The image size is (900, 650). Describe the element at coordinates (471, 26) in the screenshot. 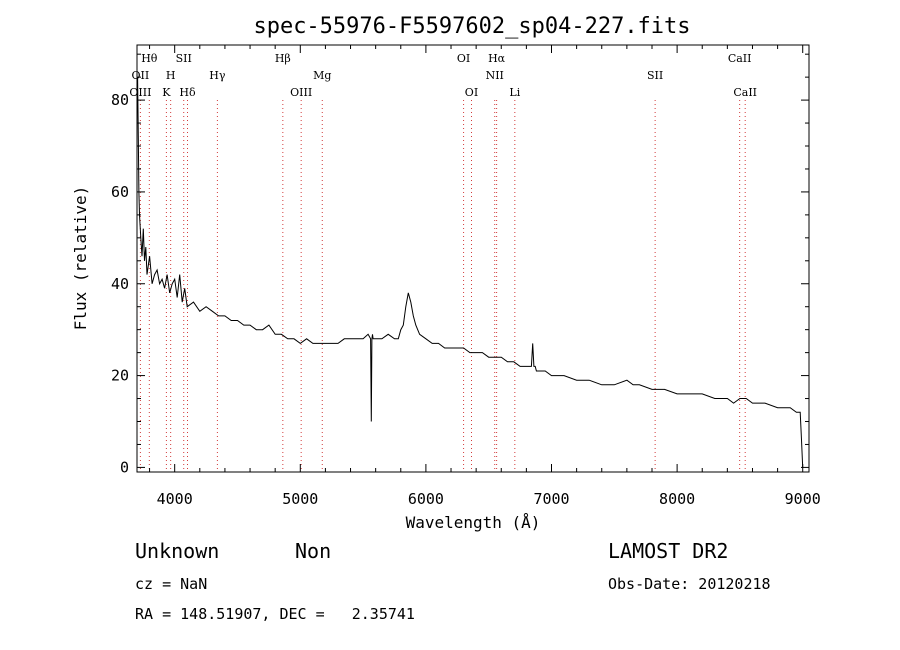

I see `chart-title: spec-55976-F5597602_sp04-227.fits` at that location.